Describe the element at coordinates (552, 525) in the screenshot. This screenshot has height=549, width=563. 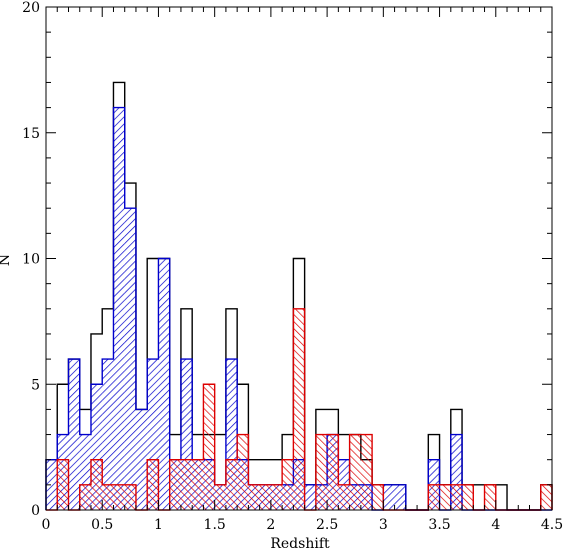
I see `x-tick-label: 4.5` at that location.